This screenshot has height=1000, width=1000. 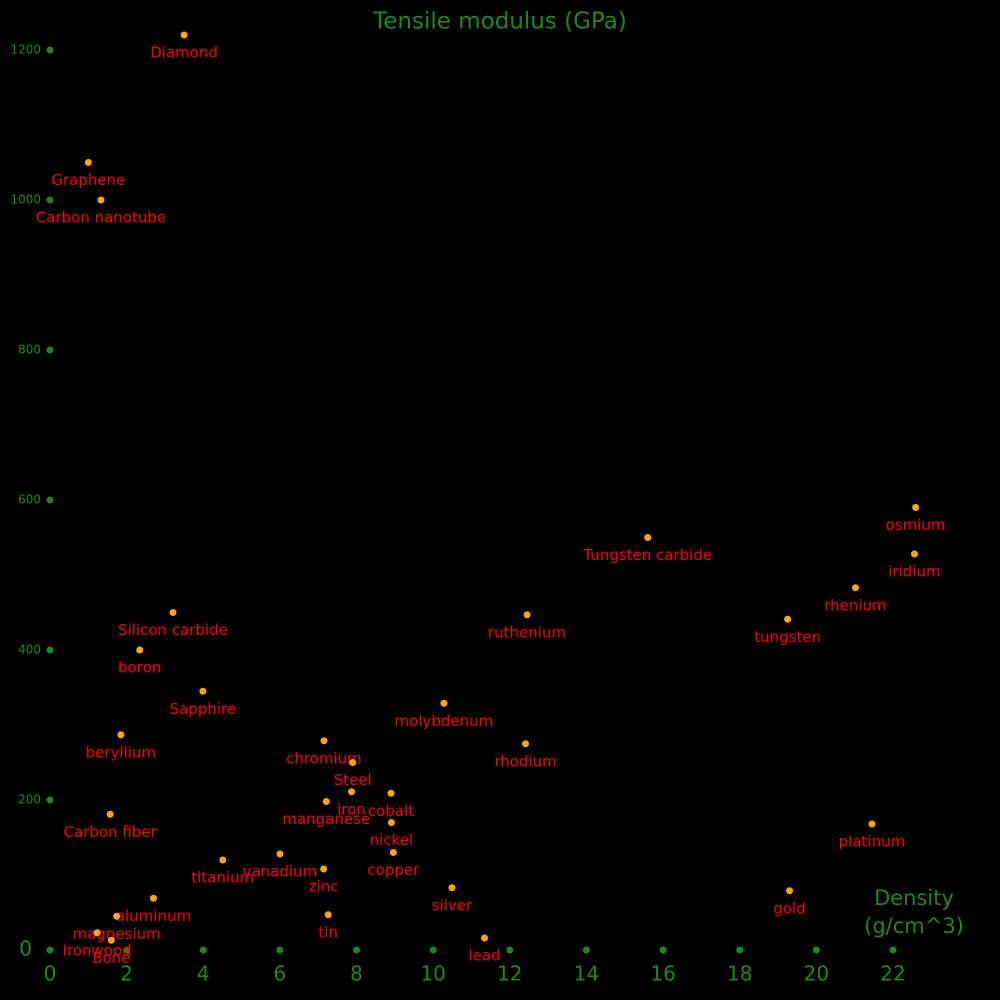 I want to click on point-label: tin, so click(x=328, y=932).